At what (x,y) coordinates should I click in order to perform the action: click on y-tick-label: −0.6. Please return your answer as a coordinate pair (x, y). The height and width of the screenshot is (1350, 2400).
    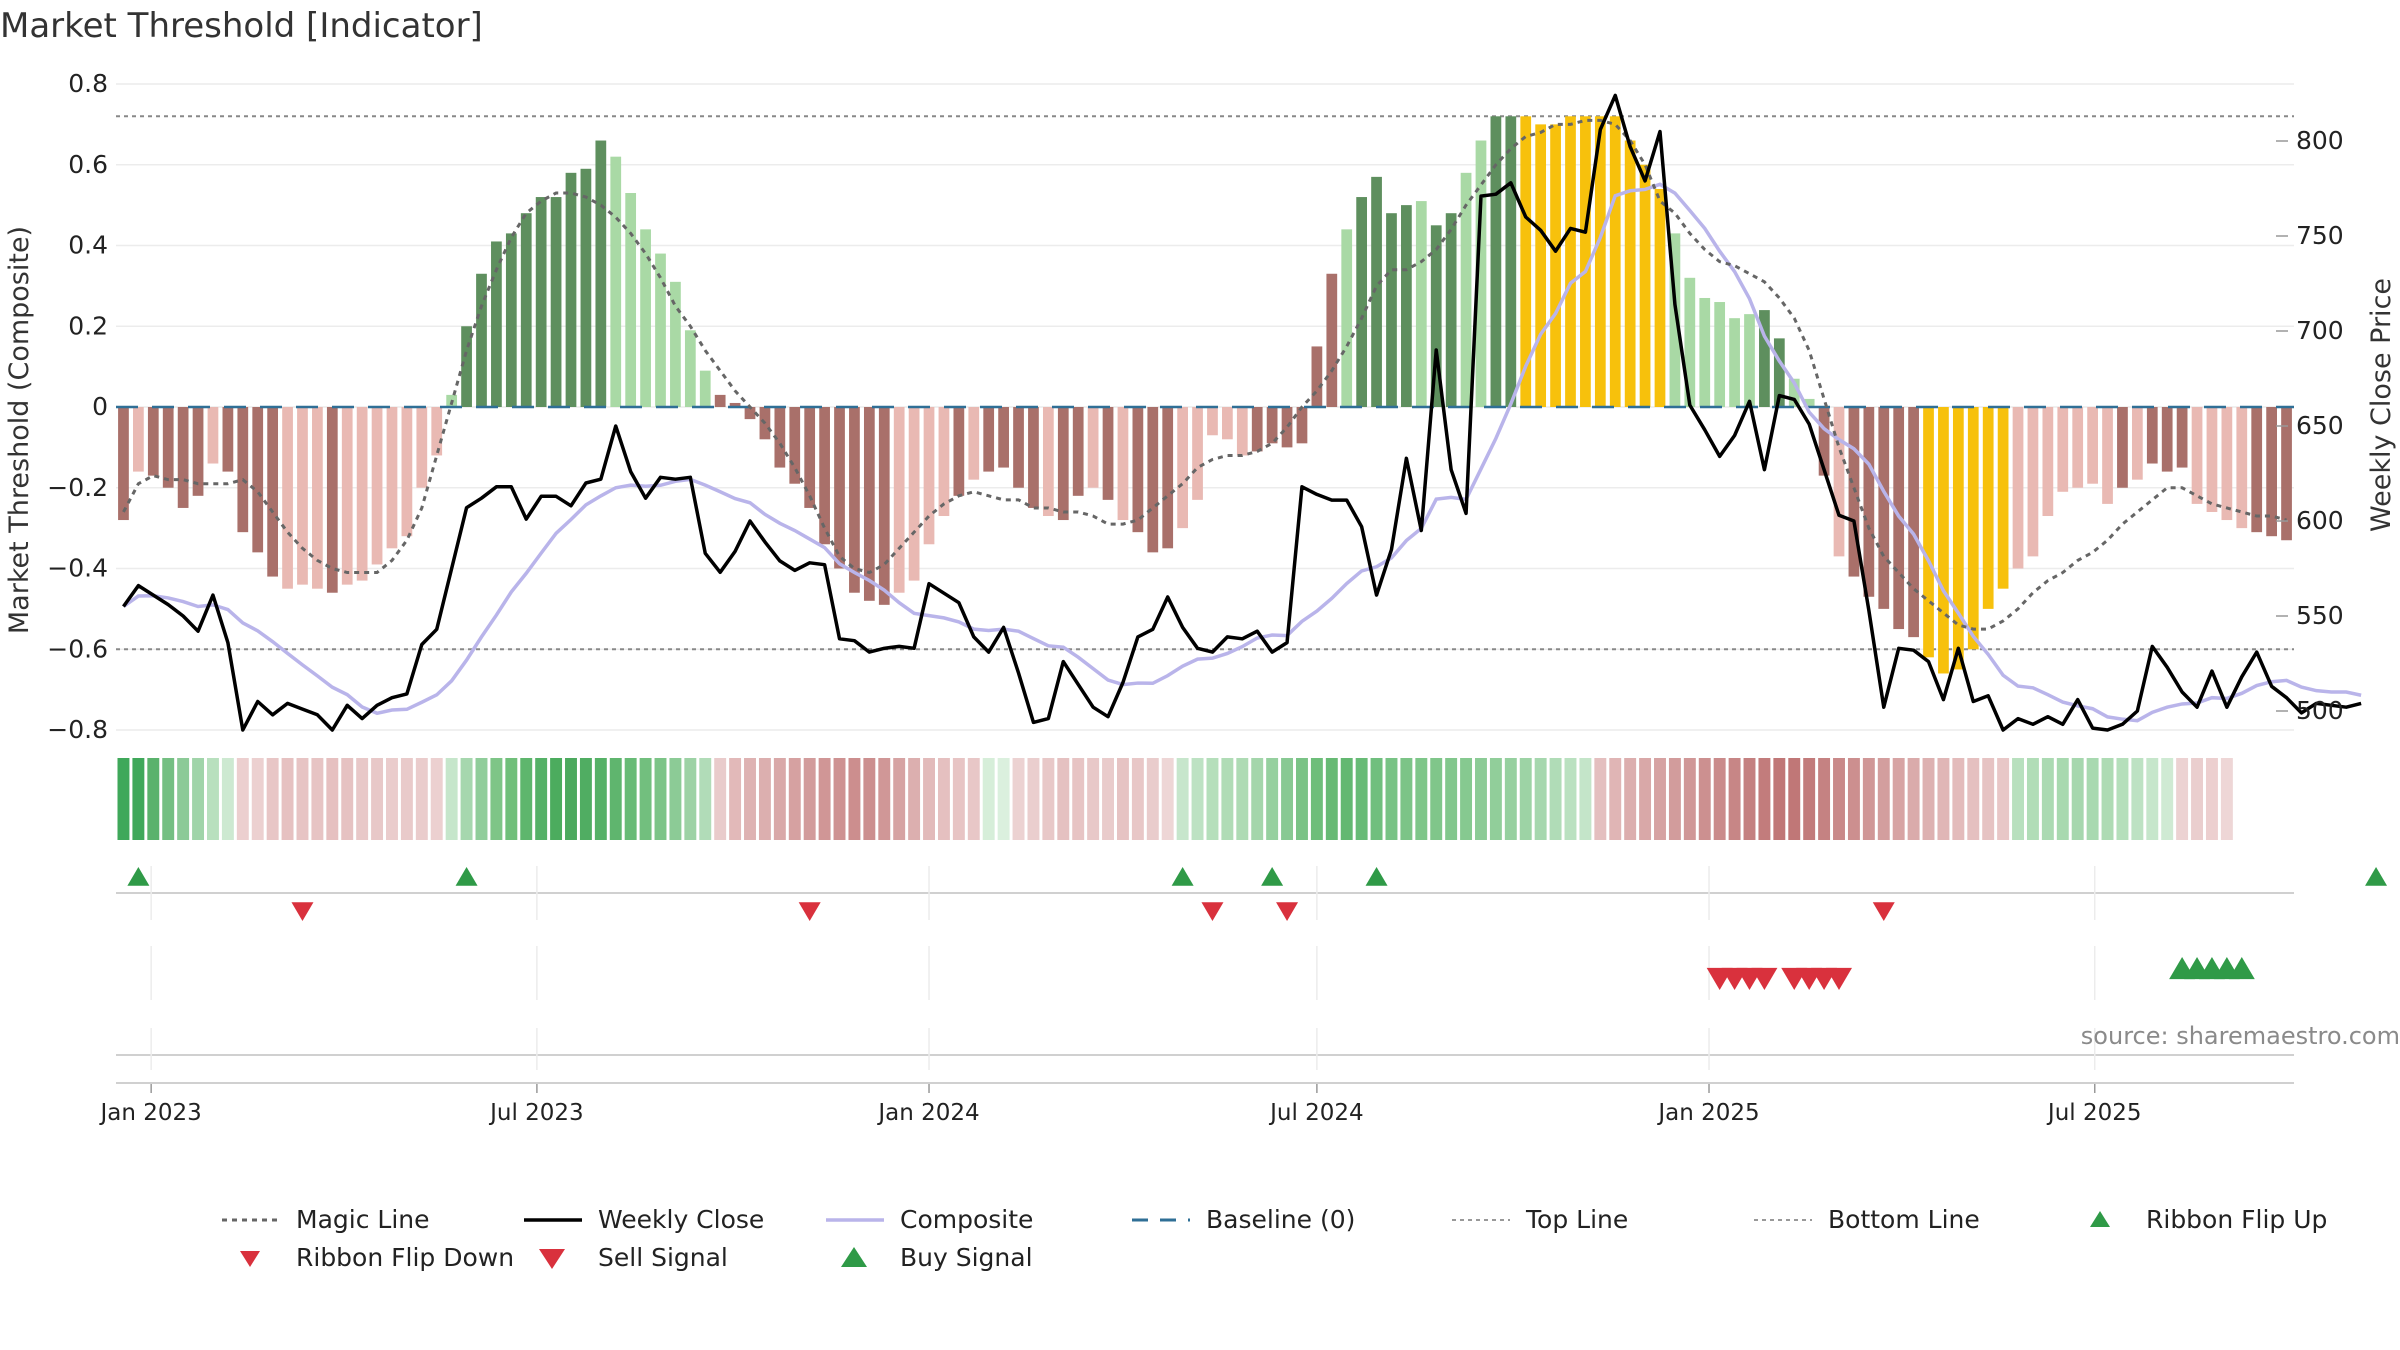
    Looking at the image, I should click on (77, 648).